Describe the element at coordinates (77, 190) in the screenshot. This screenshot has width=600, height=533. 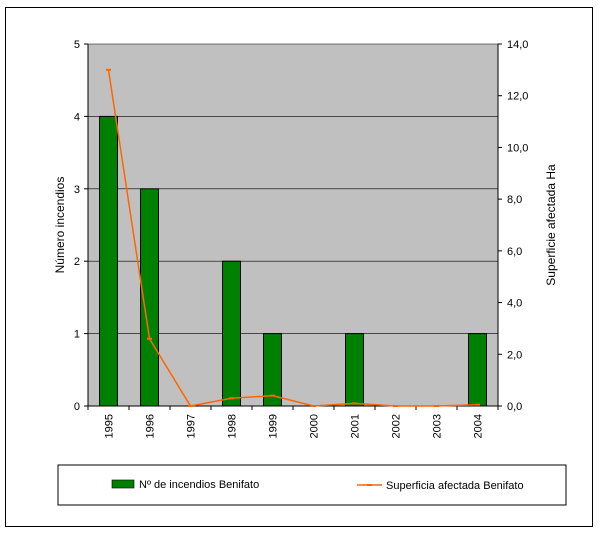
I see `left-tick-label: 3` at that location.